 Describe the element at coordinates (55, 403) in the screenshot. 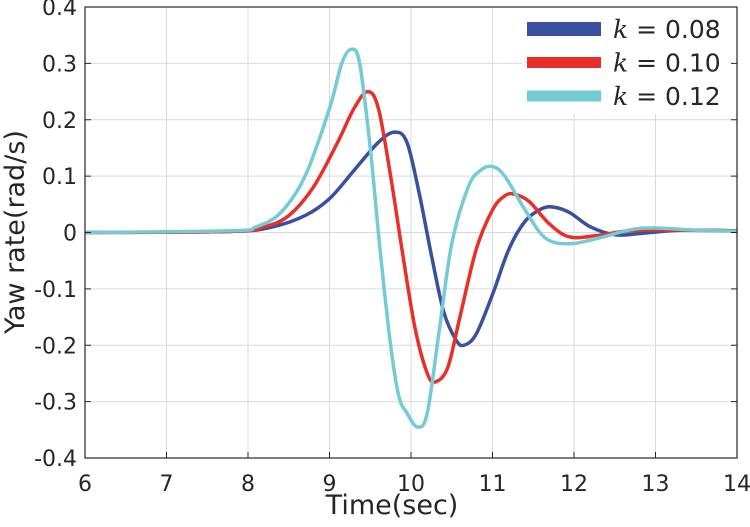

I see `y-tick-label: -0.3` at that location.